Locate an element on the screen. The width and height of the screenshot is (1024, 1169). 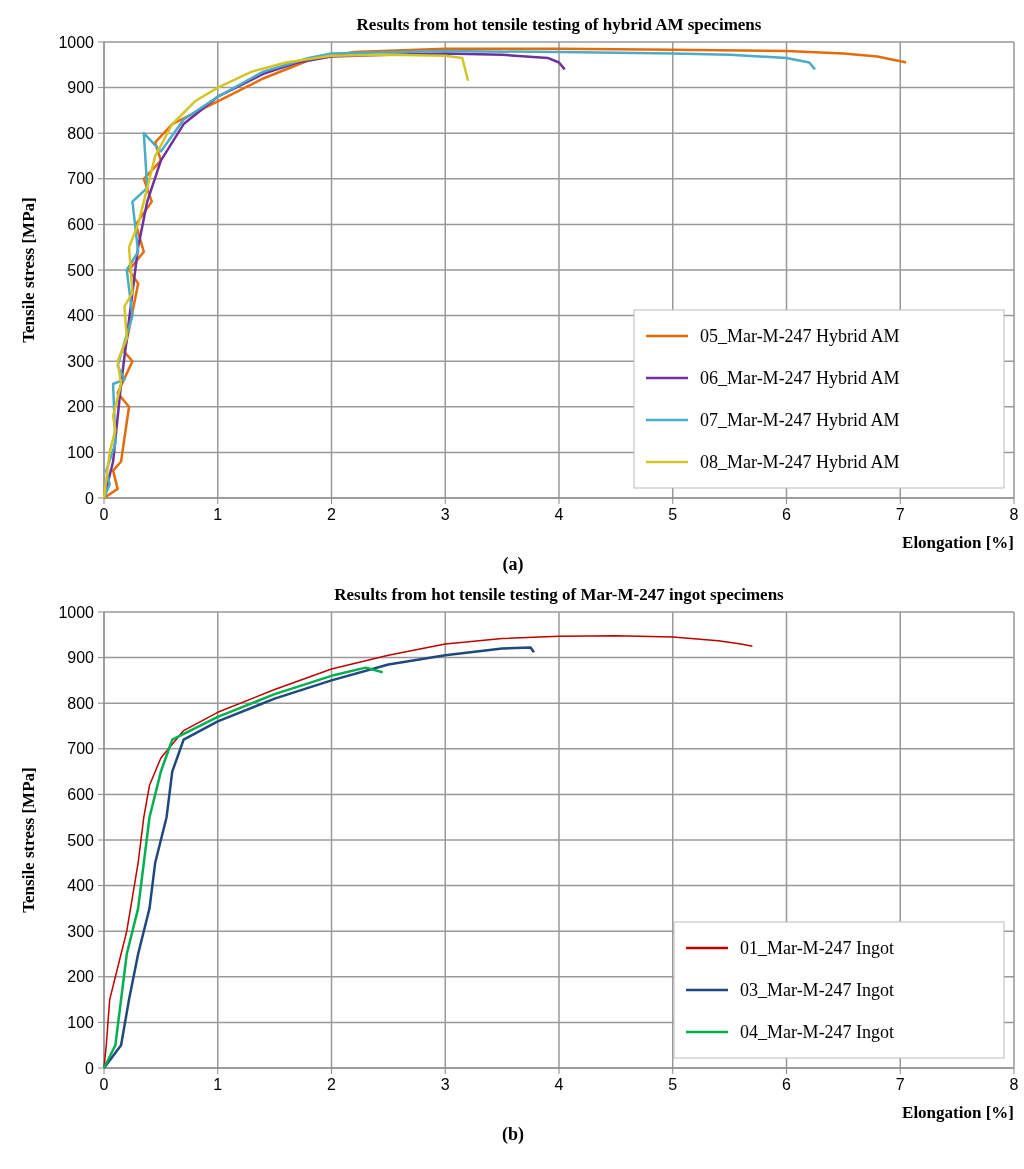
legend-label: 01_Mar-M-247 Ingot is located at coordinates (817, 948).